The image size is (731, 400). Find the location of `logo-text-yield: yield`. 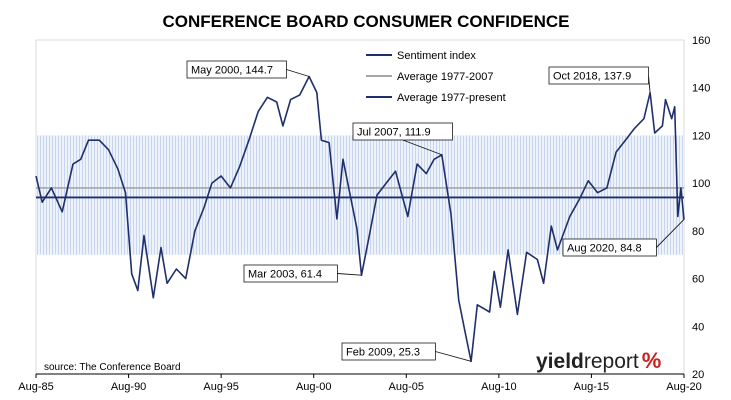

logo-text-yield: yield is located at coordinates (560, 361).